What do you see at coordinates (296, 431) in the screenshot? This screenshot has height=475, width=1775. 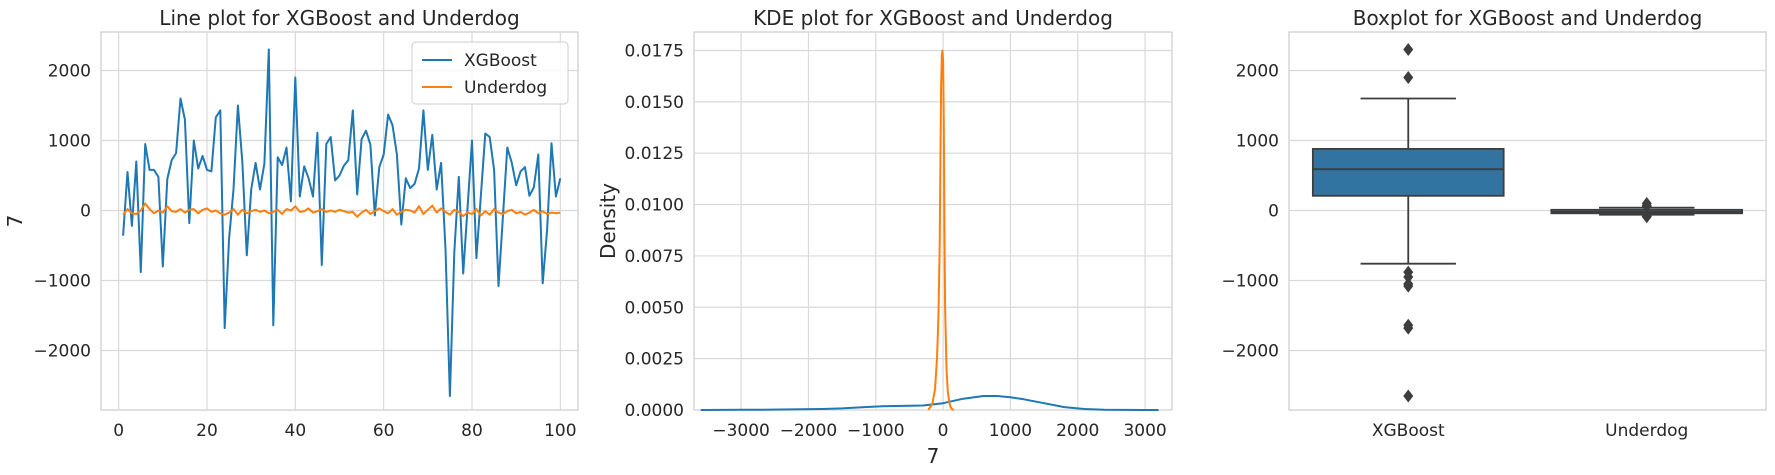 I see `x-tick-label: 40` at bounding box center [296, 431].